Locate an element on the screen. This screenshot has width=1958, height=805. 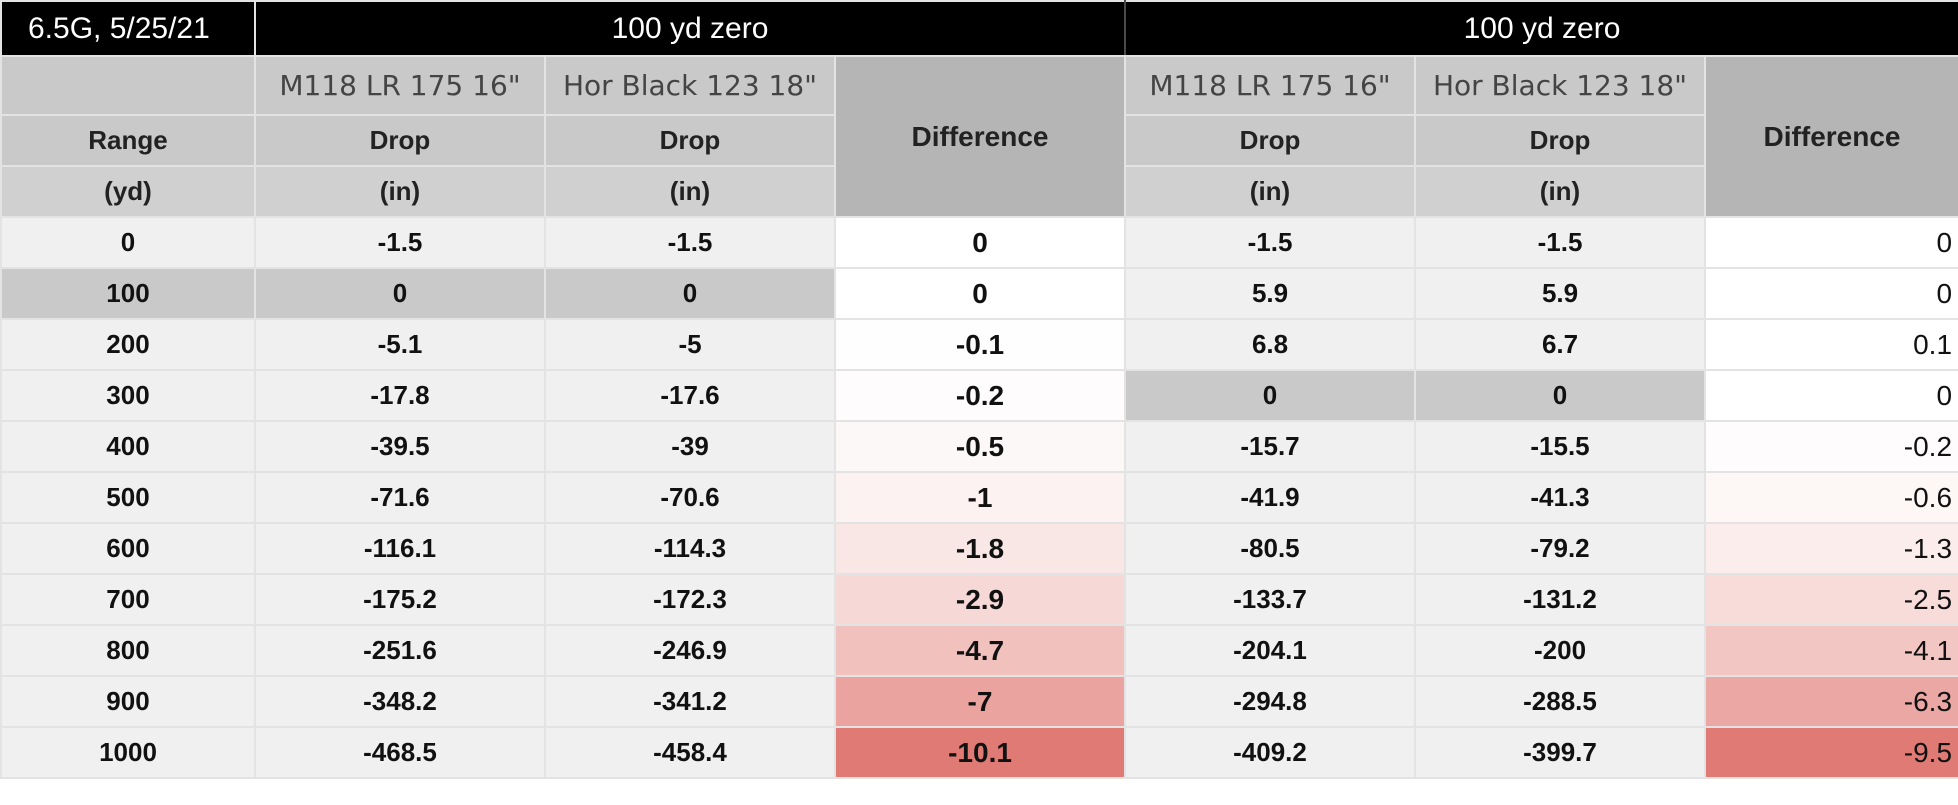
zero-header-b: 100 yd zero is located at coordinates (1541, 28).